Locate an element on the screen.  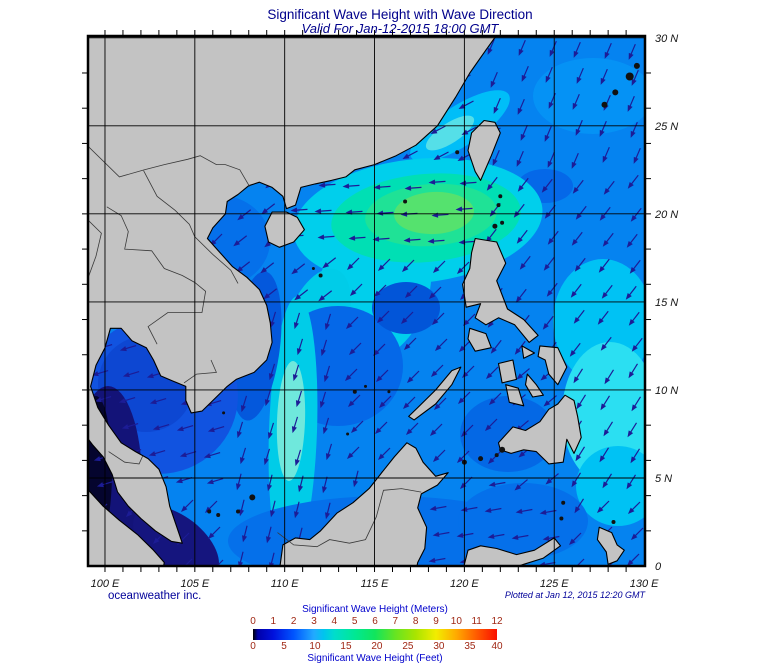
lat-label: 20 N is located at coordinates (666, 215).